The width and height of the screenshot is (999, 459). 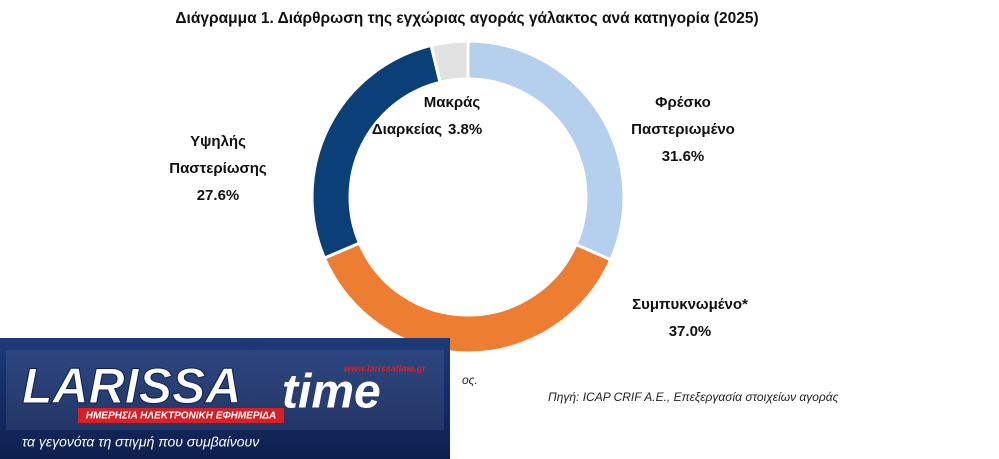 I want to click on value-label: 37.0%, so click(x=690, y=331).